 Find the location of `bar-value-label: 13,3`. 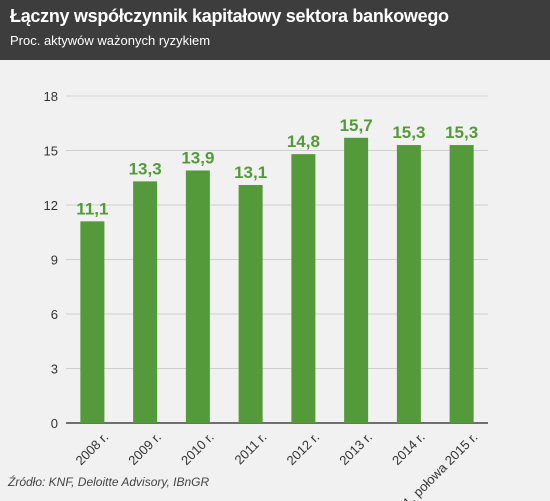

bar-value-label: 13,3 is located at coordinates (145, 168).